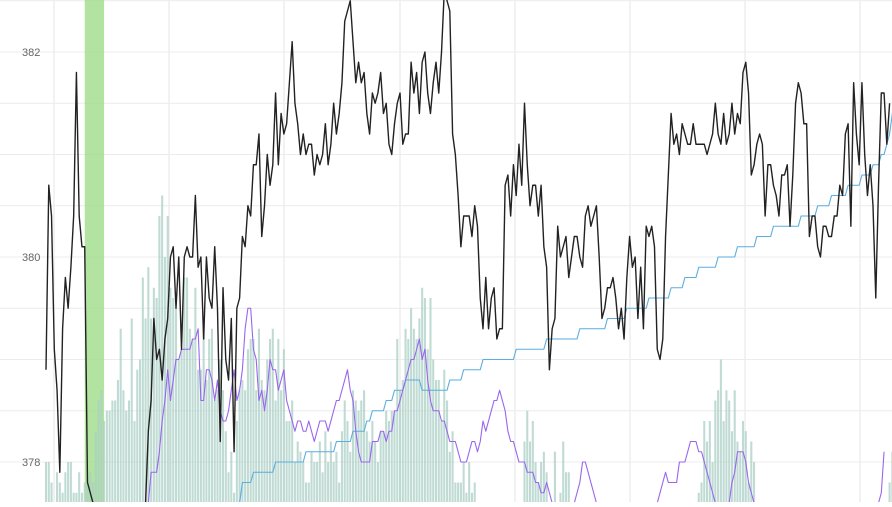 This screenshot has width=892, height=507. I want to click on highlight-band-layer, so click(94, 251).